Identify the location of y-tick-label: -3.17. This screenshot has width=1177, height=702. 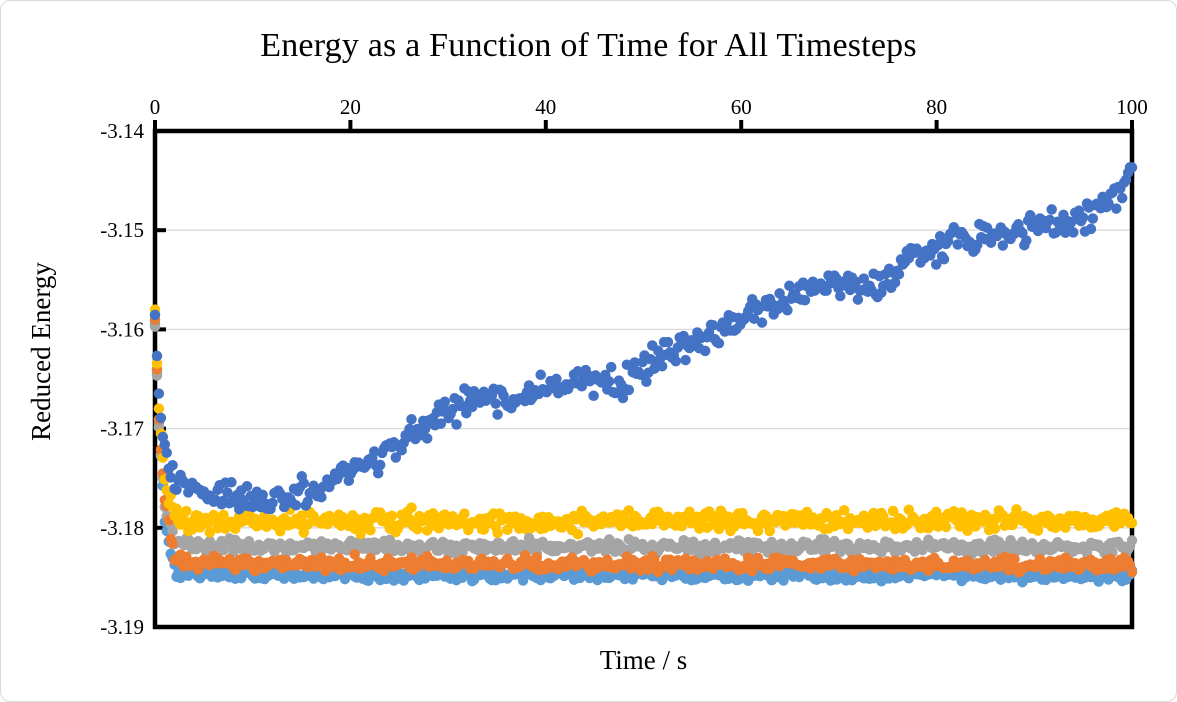
(122, 429).